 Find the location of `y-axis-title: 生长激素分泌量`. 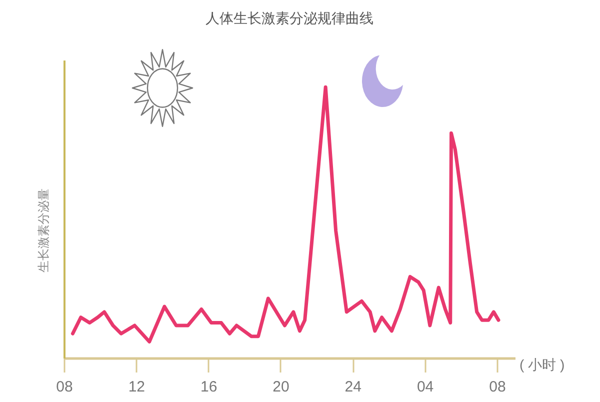

y-axis-title: 生长激素分泌量 is located at coordinates (43, 230).